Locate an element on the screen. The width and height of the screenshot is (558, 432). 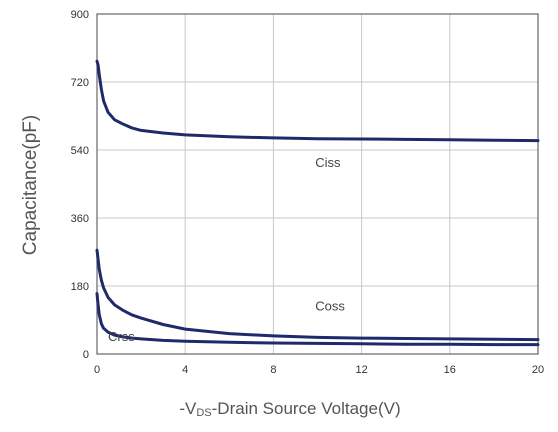
series-label-coss: Coss is located at coordinates (330, 306).